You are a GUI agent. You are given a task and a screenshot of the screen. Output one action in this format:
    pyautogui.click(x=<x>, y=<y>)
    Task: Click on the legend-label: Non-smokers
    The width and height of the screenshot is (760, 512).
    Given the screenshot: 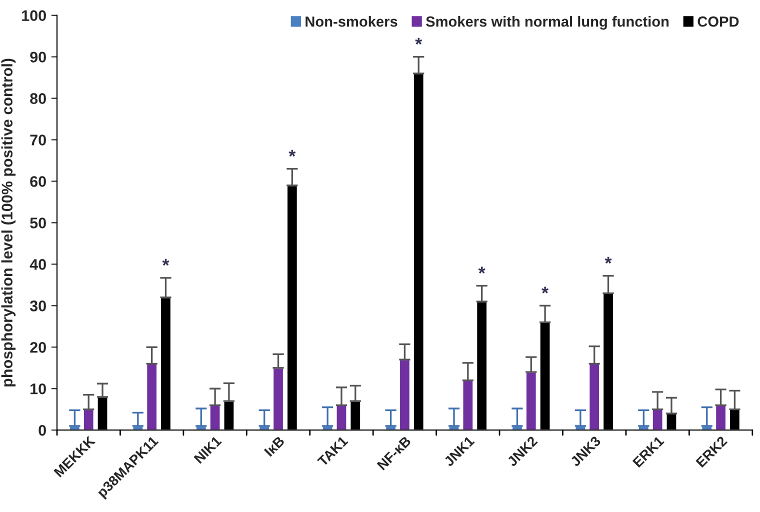 What is the action you would take?
    pyautogui.click(x=352, y=21)
    